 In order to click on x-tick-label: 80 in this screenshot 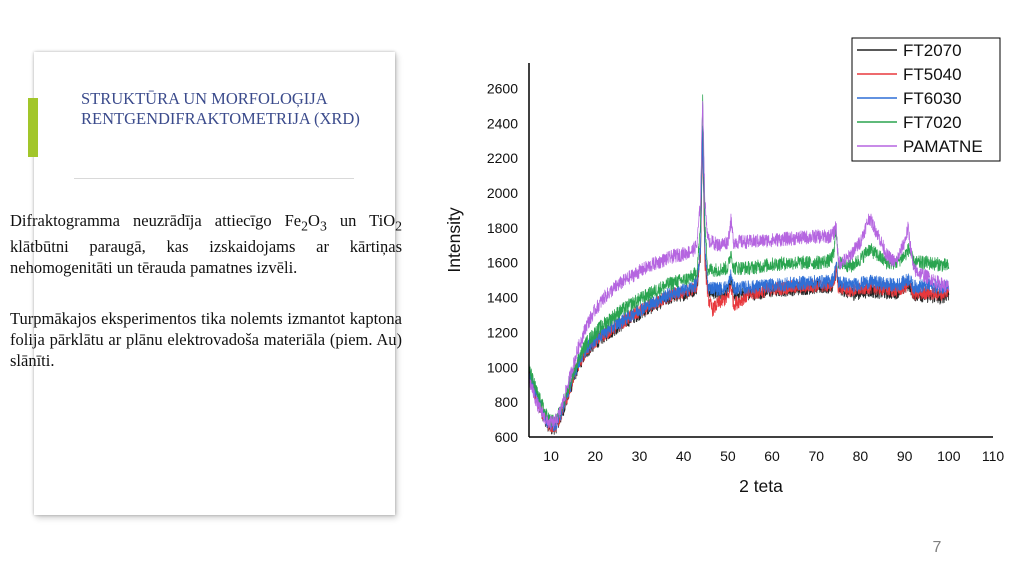, I will do `click(861, 456)`.